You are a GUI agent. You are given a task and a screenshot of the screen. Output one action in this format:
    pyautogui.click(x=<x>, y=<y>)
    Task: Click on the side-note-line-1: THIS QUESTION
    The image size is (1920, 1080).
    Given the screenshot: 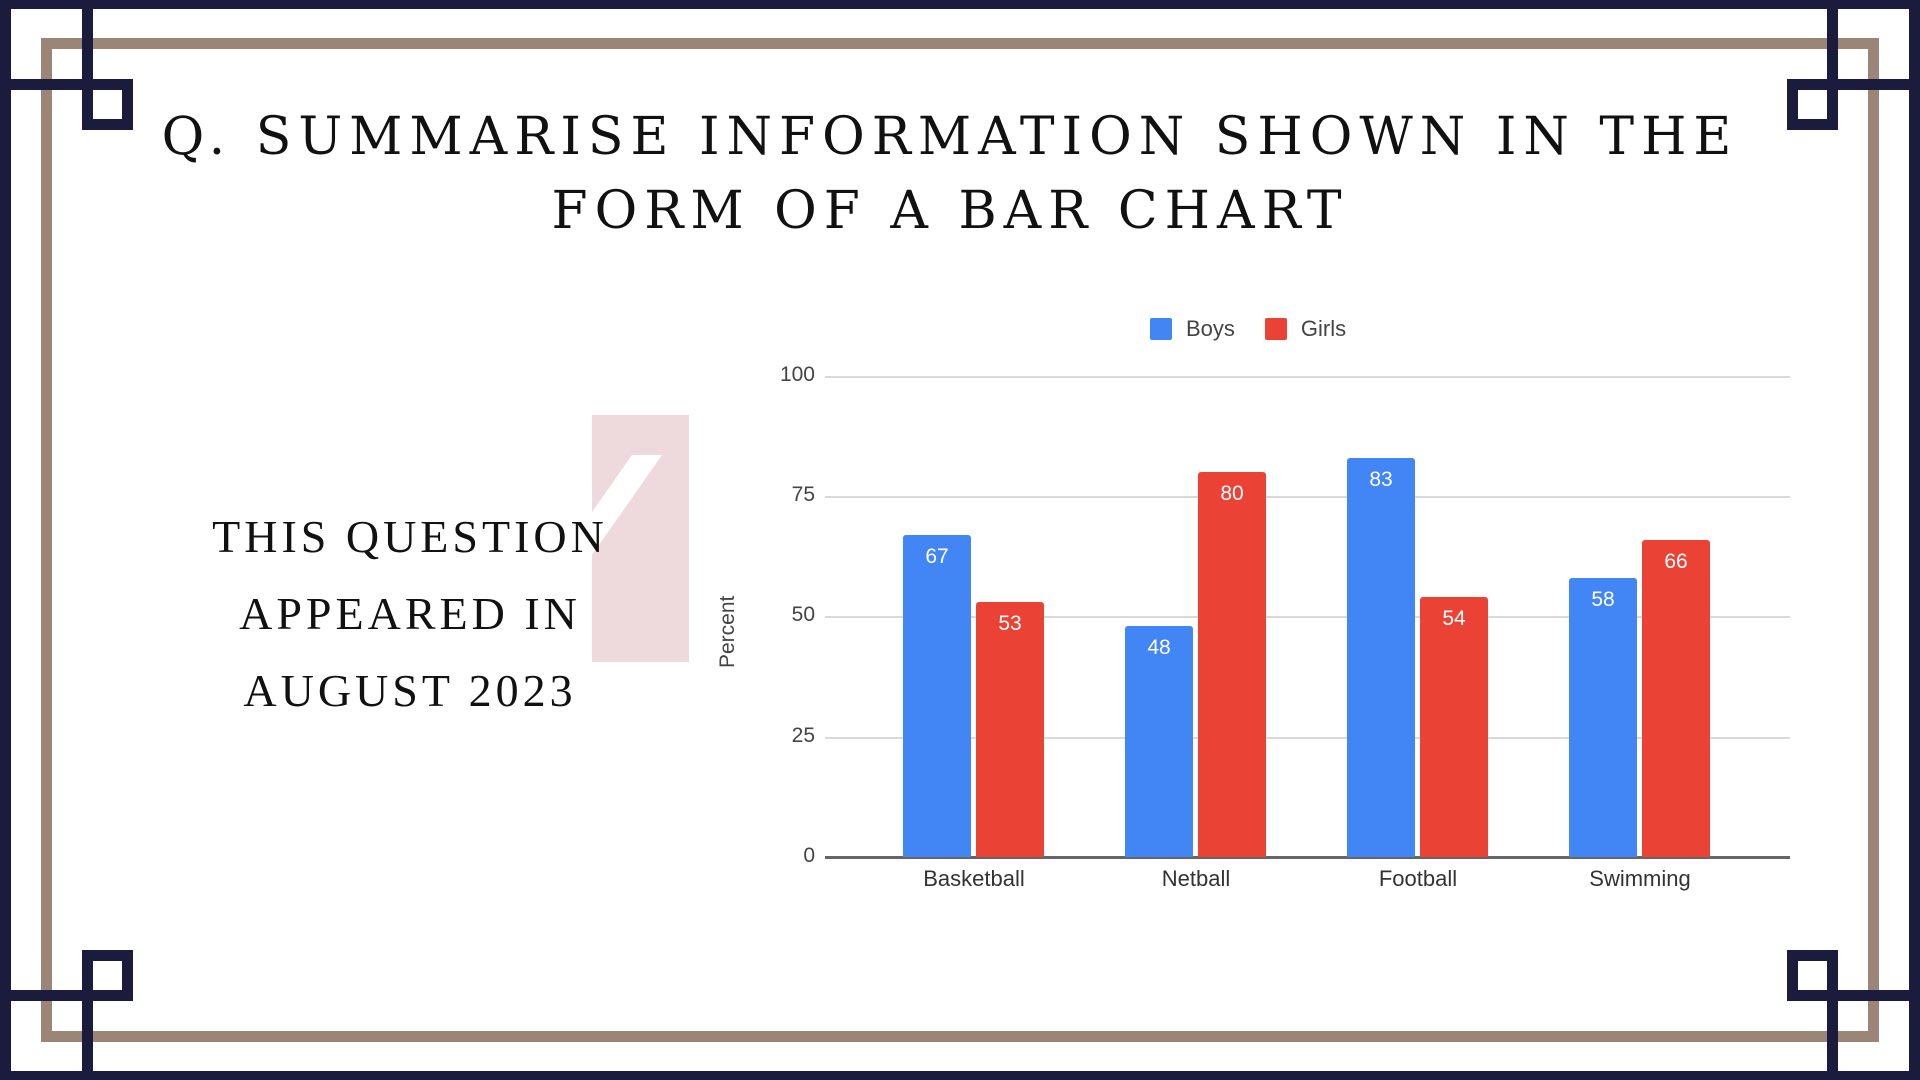 What is the action you would take?
    pyautogui.click(x=410, y=536)
    